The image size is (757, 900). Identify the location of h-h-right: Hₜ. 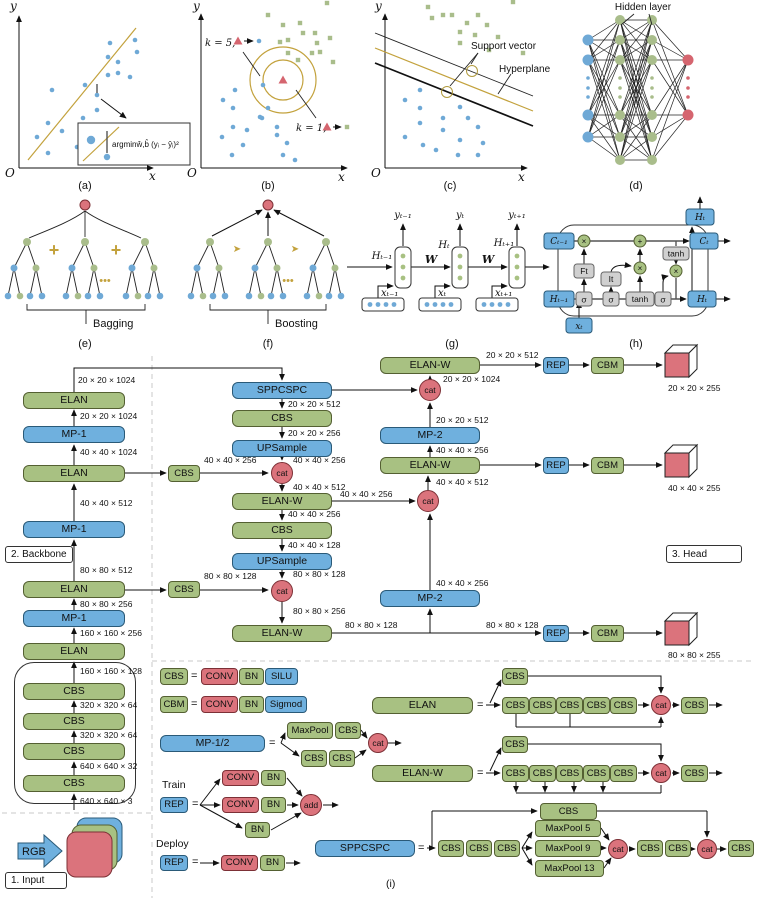
(702, 300).